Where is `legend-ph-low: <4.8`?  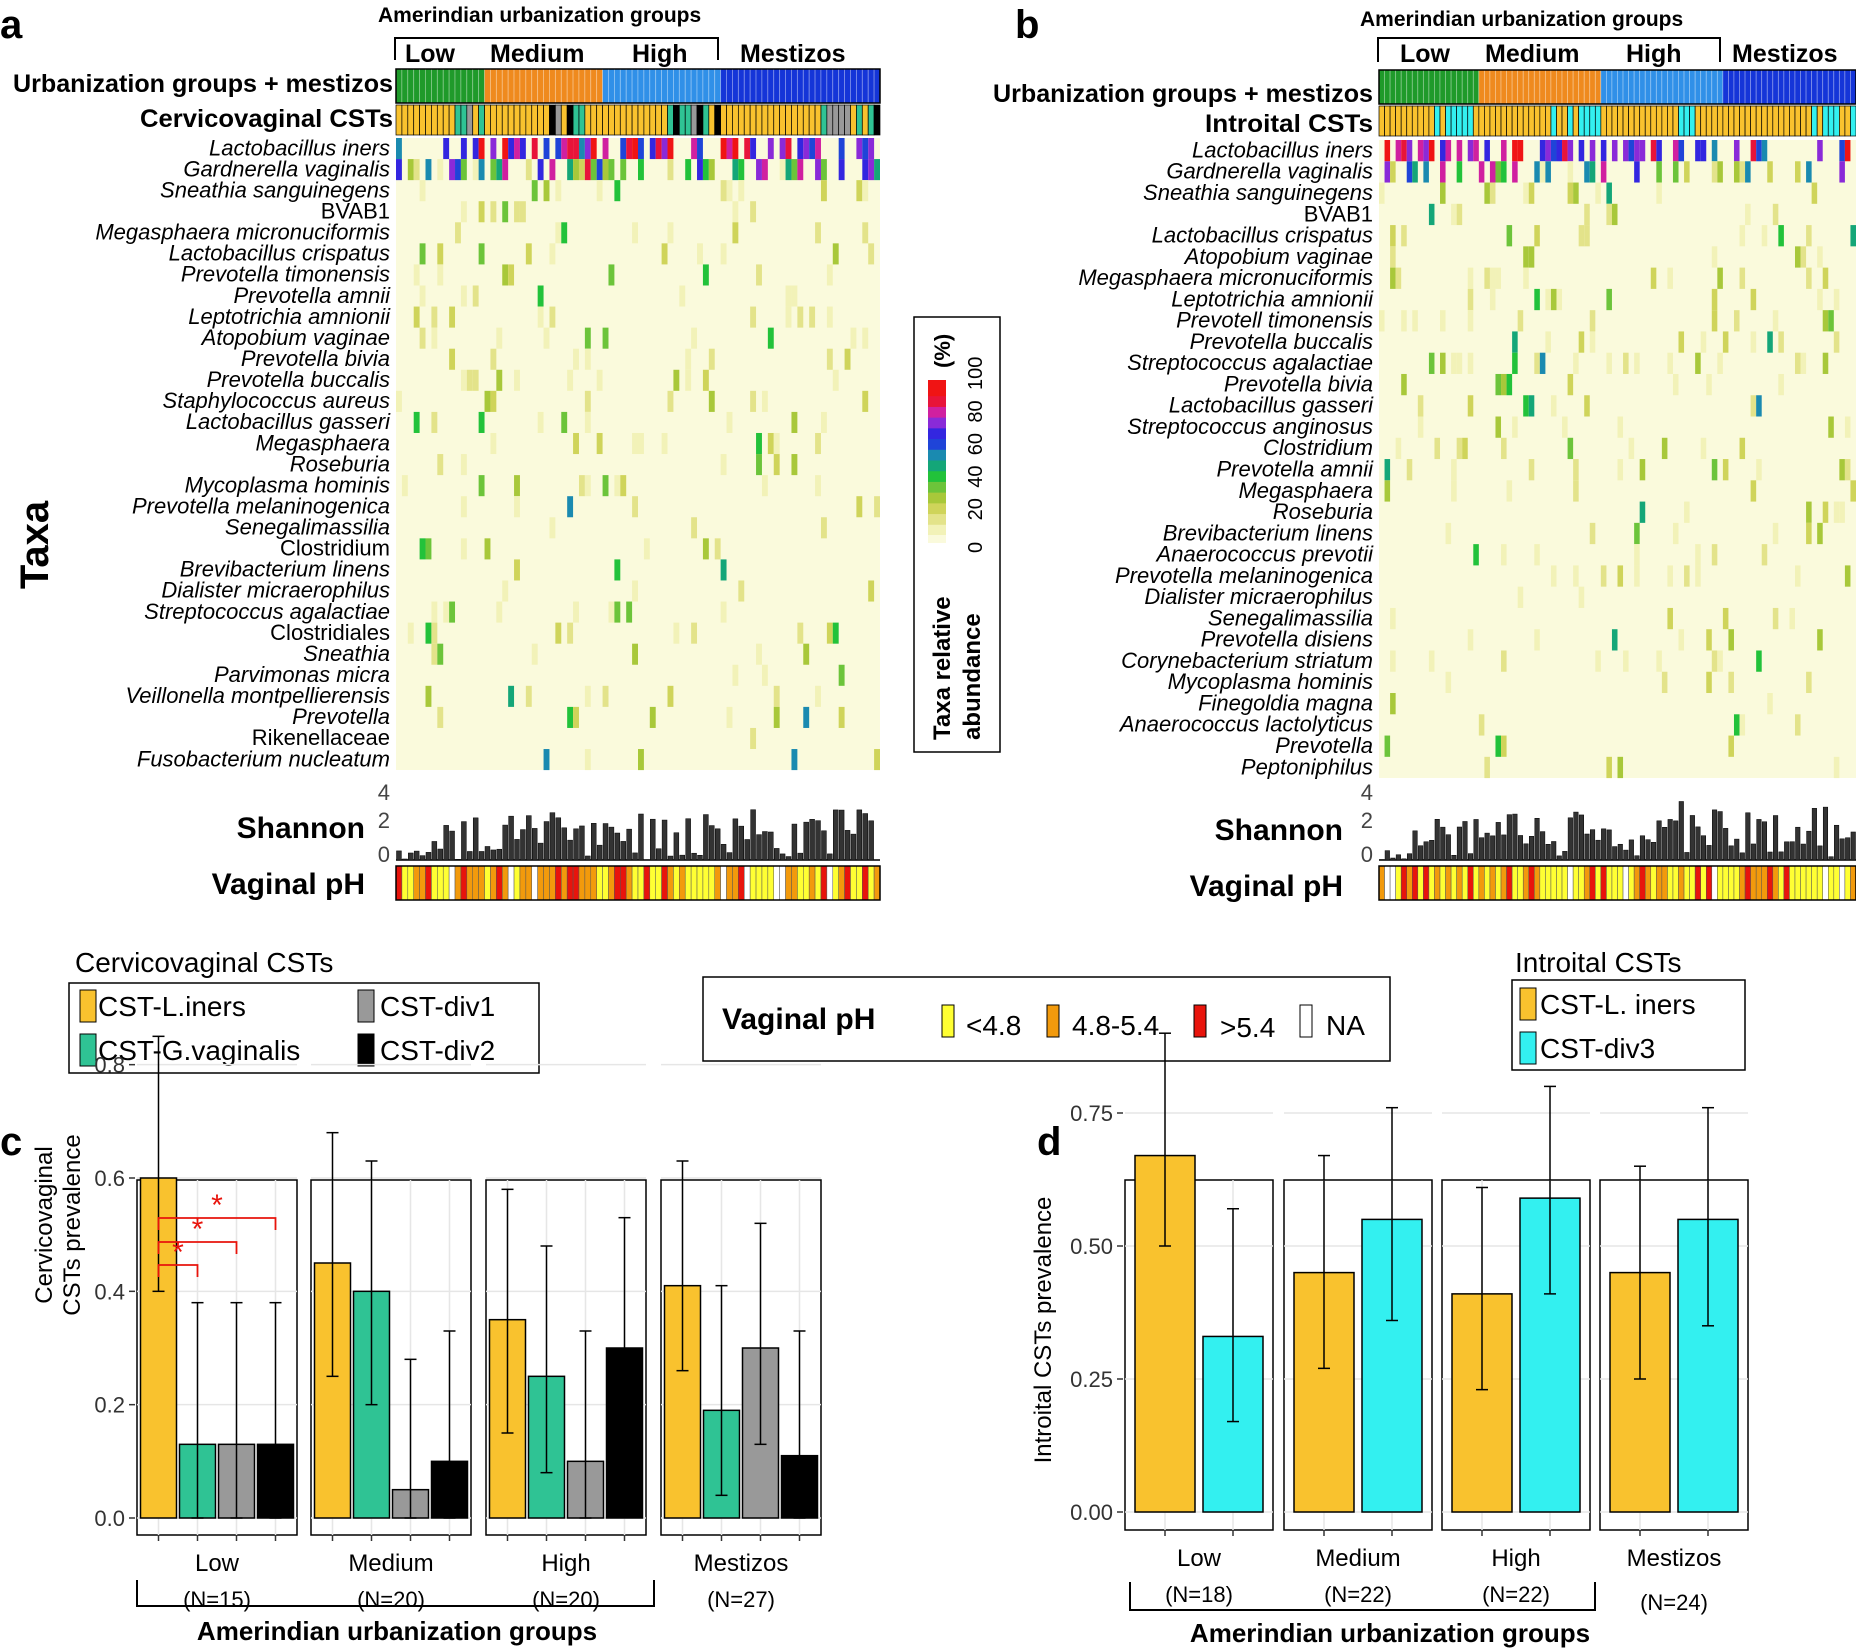 legend-ph-low: <4.8 is located at coordinates (993, 1025).